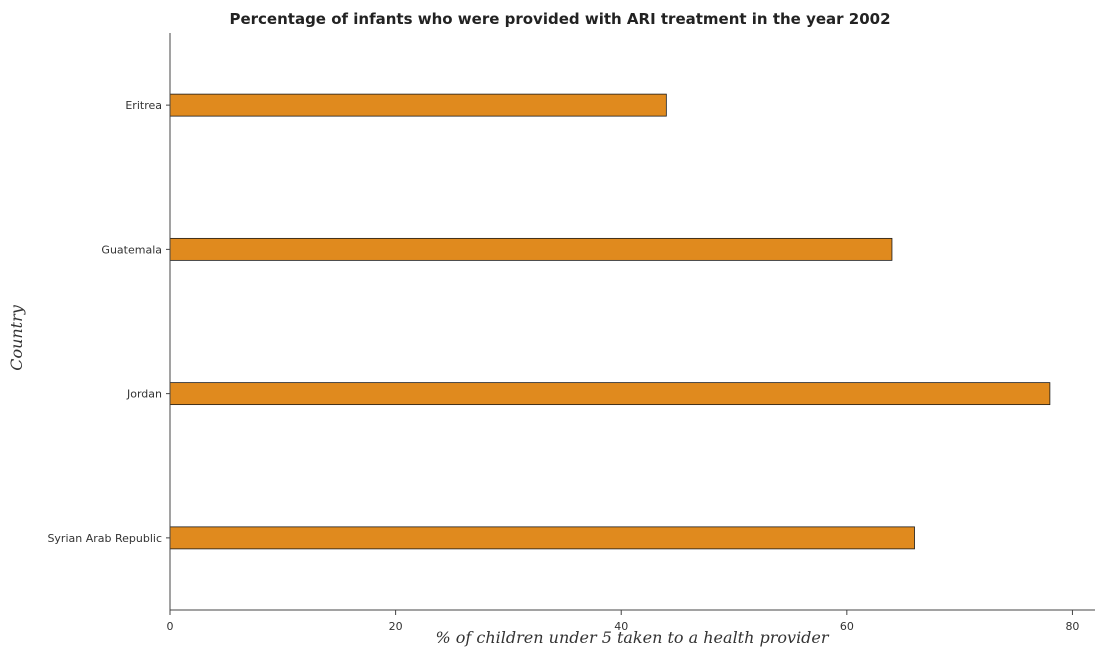 This screenshot has width=1100, height=650. Describe the element at coordinates (1072, 626) in the screenshot. I see `x-tick-label: 80` at that location.